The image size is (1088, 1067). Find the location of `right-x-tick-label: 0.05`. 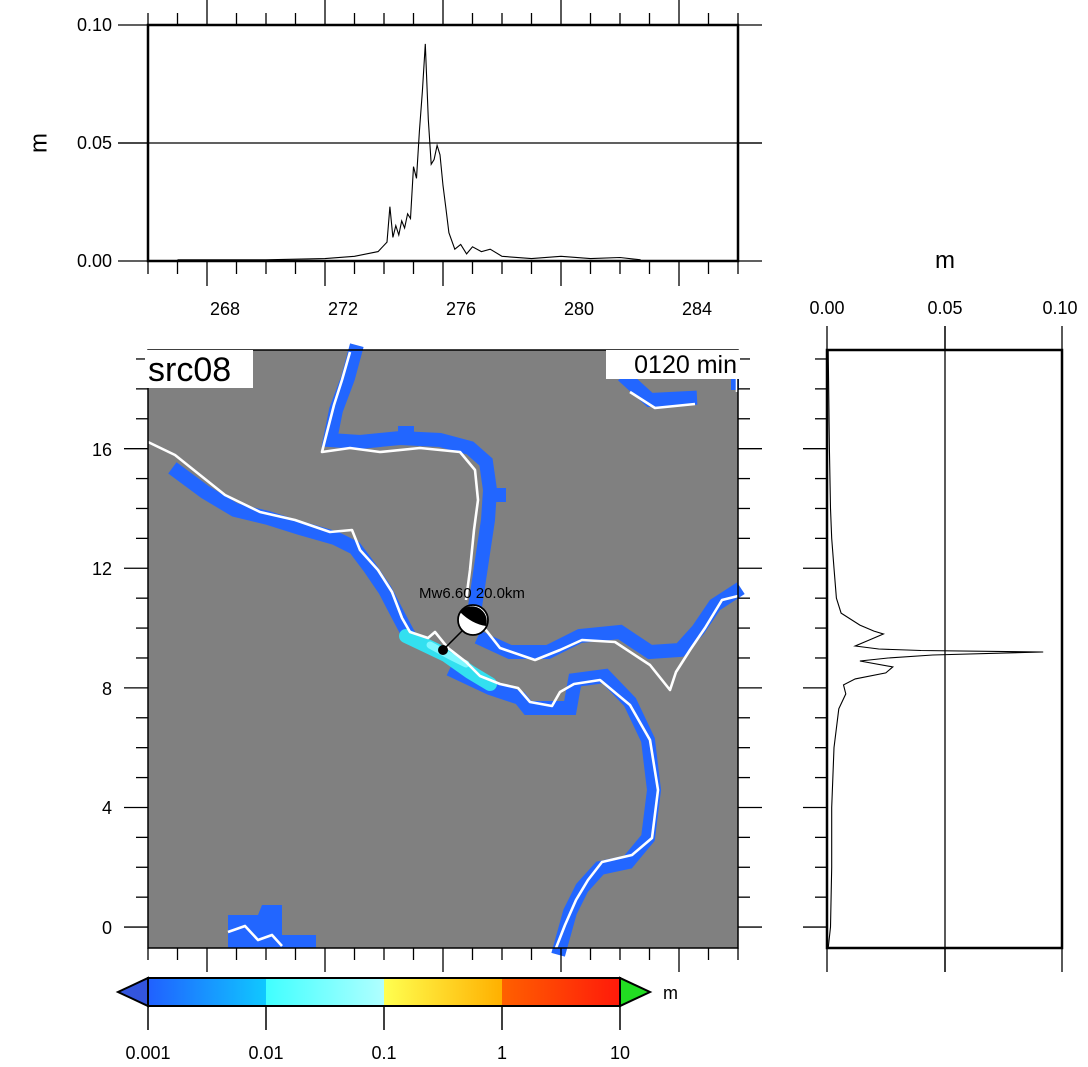

right-x-tick-label: 0.05 is located at coordinates (944, 308).